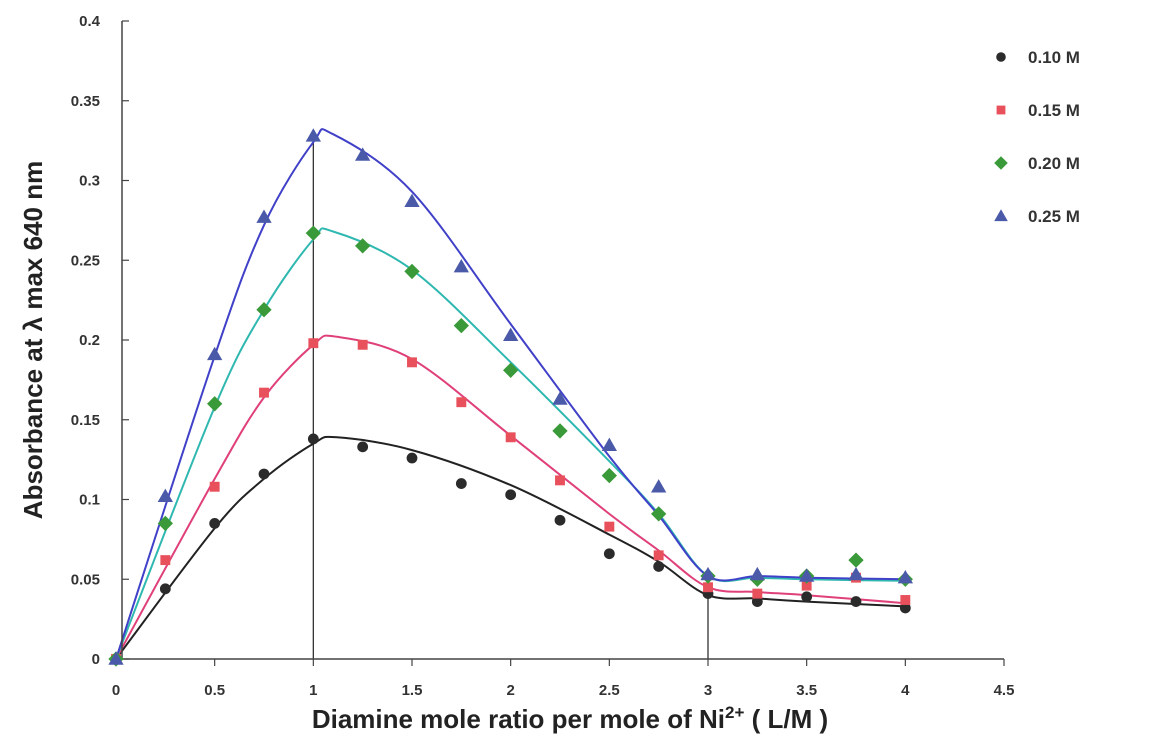  What do you see at coordinates (905, 690) in the screenshot?
I see `x-tick-label: 4` at bounding box center [905, 690].